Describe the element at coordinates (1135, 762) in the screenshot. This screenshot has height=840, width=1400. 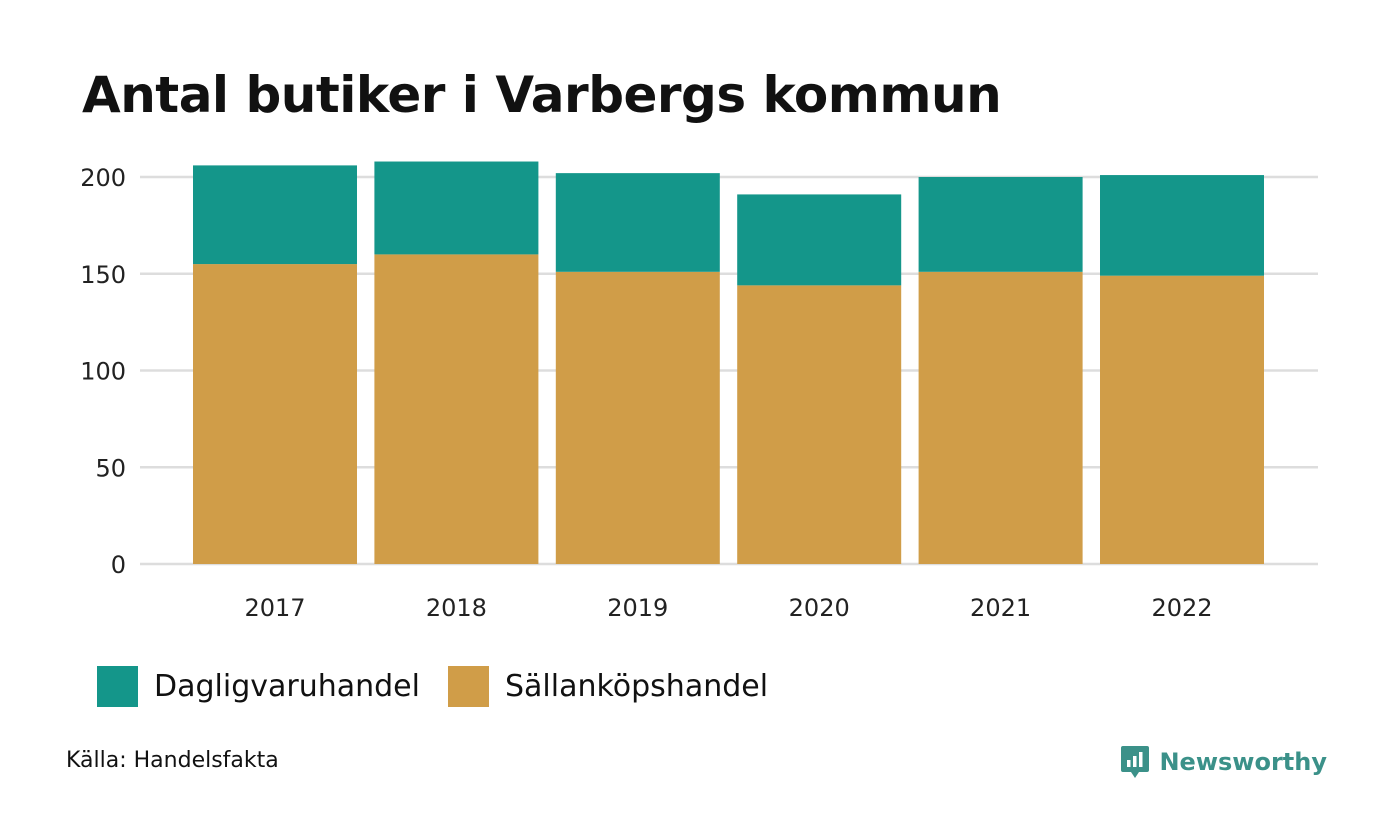
I see `newsworthy-logo-icon` at that location.